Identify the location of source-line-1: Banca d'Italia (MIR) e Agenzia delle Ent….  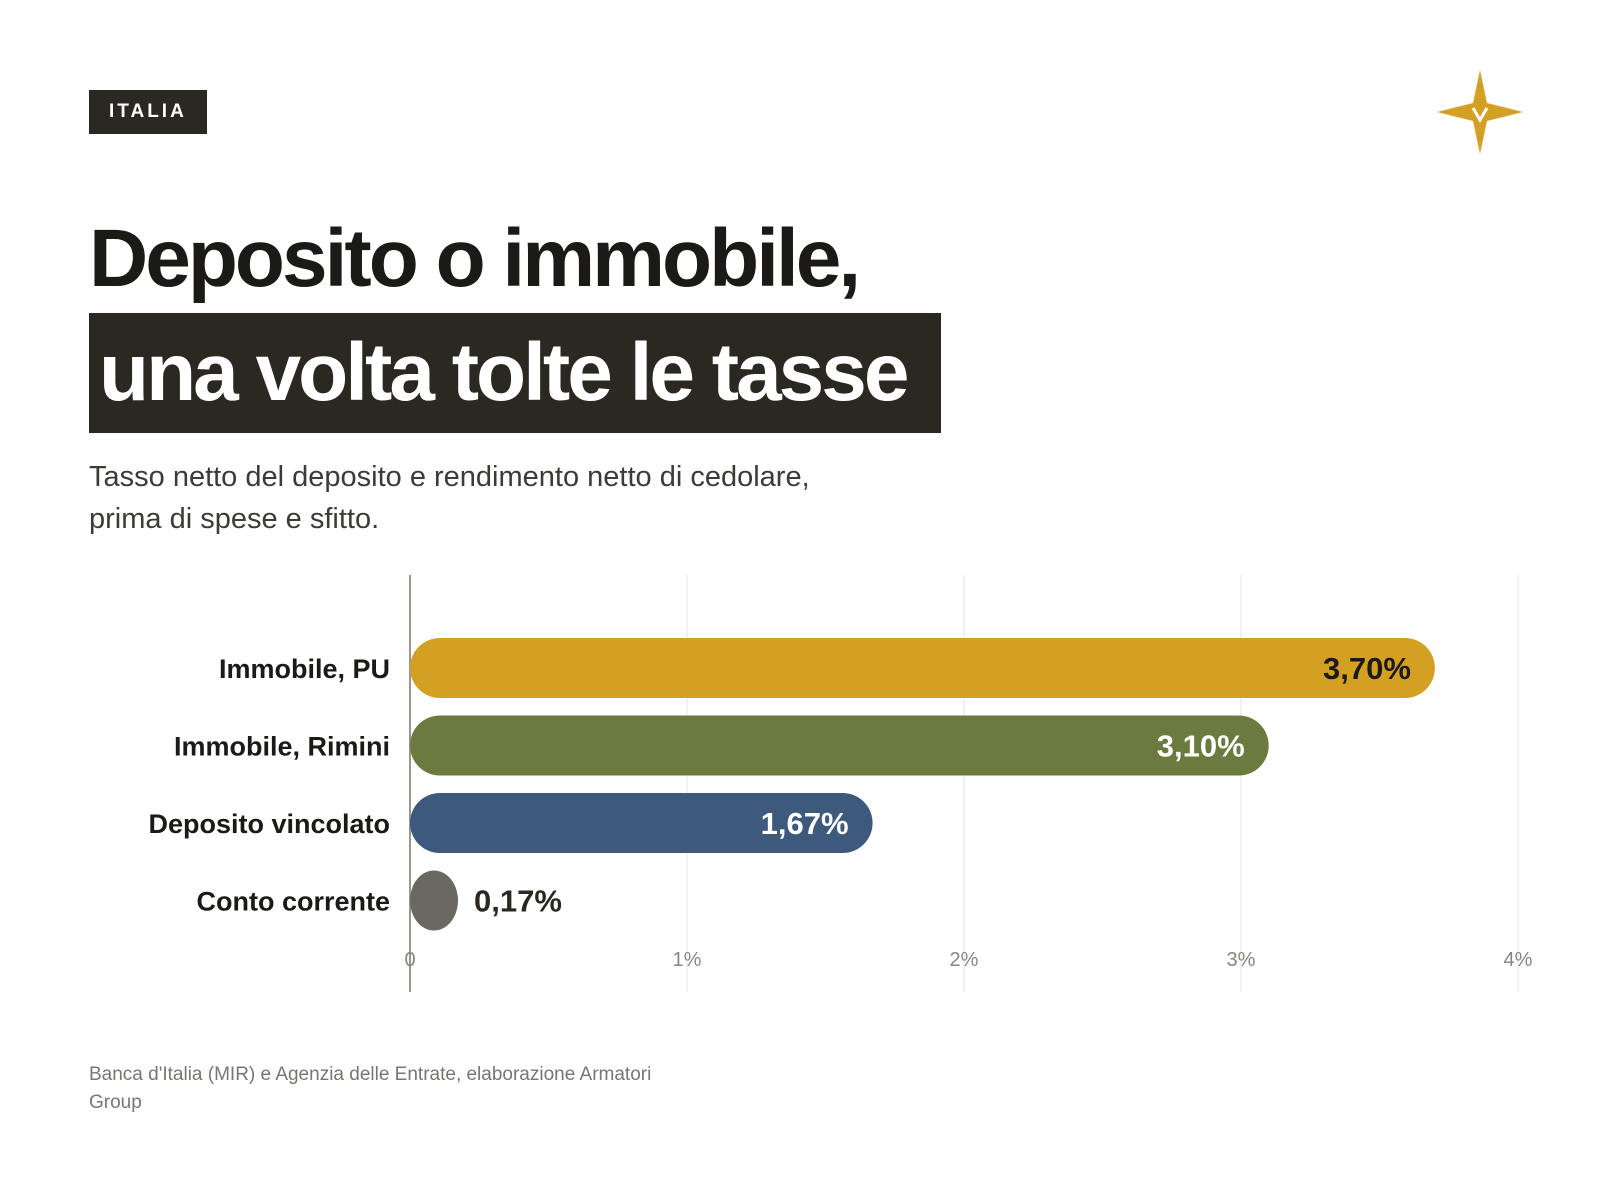
(370, 1074).